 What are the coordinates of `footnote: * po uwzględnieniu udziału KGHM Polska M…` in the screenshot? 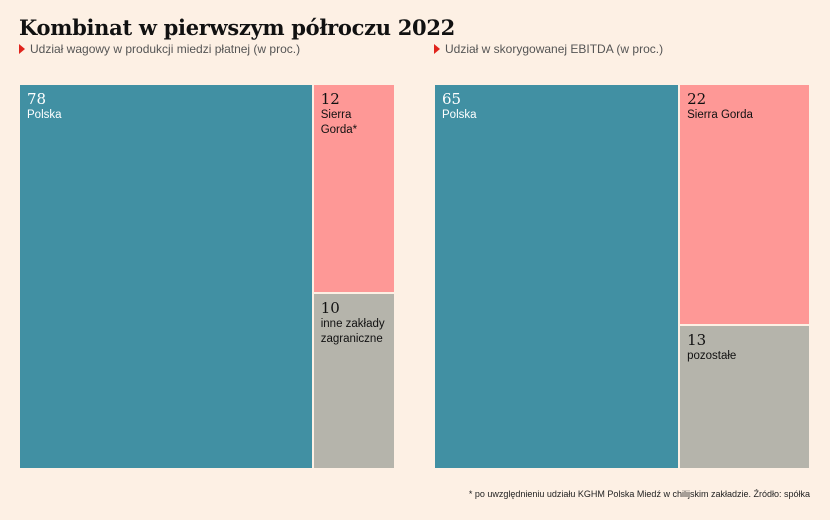 It's located at (639, 494).